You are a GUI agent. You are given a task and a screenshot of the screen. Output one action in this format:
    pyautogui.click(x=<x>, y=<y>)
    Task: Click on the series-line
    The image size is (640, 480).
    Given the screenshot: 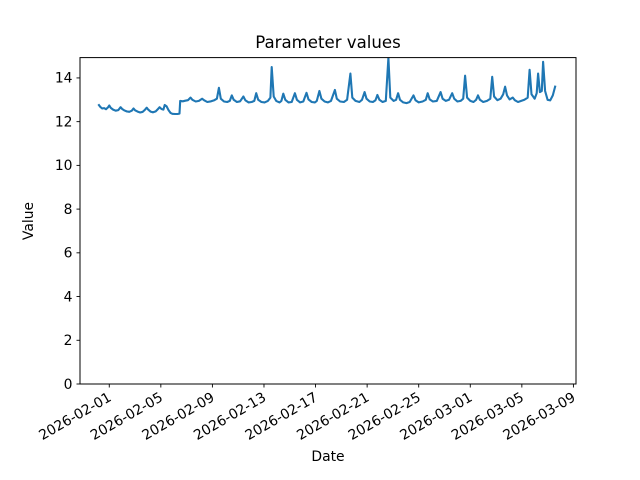 What is the action you would take?
    pyautogui.click(x=327, y=86)
    